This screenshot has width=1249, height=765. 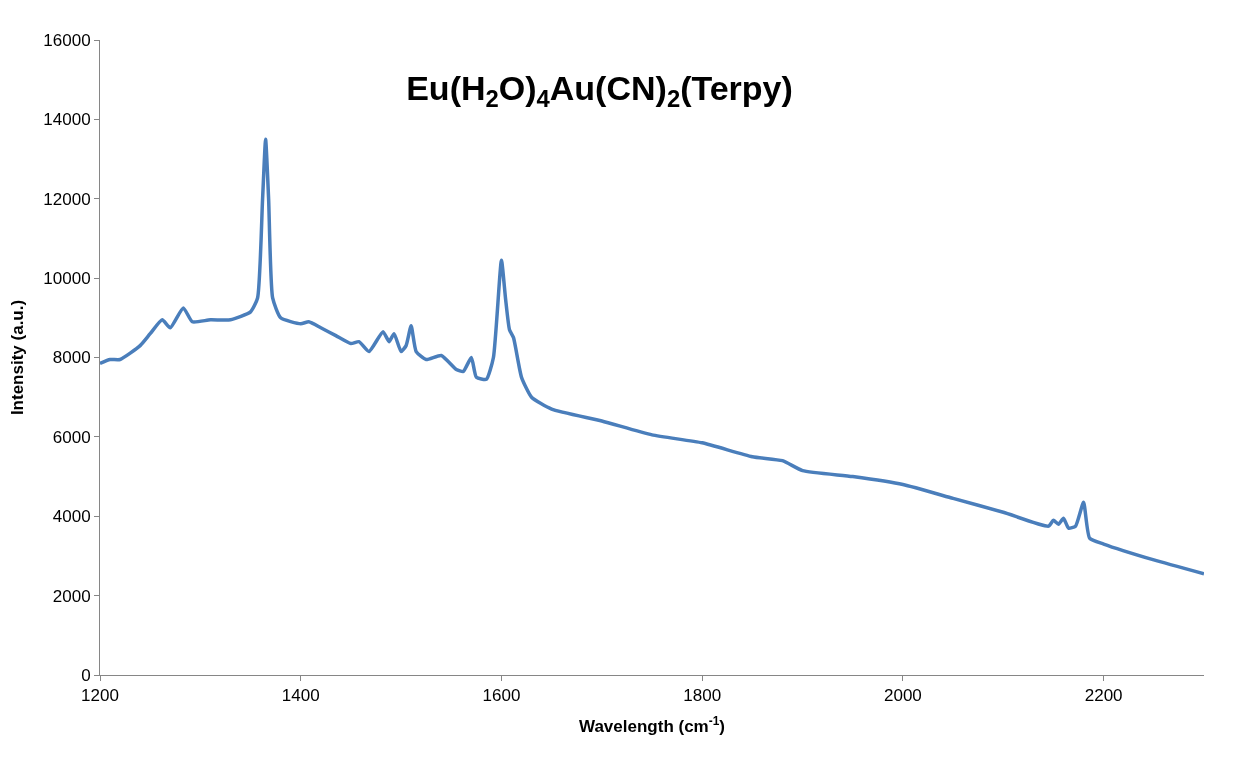 What do you see at coordinates (86, 675) in the screenshot?
I see `y-tick-label: 0` at bounding box center [86, 675].